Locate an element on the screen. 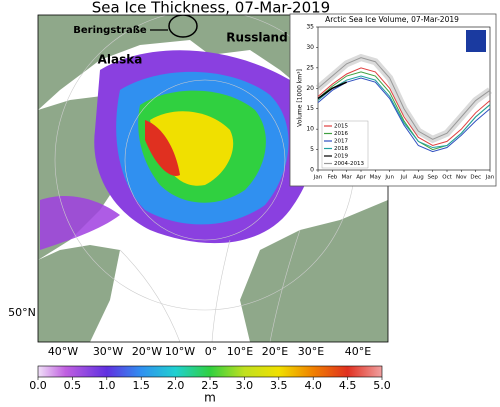 Image resolution: width=500 pixels, height=407 pixels. lon-label: 30°W is located at coordinates (108, 351).